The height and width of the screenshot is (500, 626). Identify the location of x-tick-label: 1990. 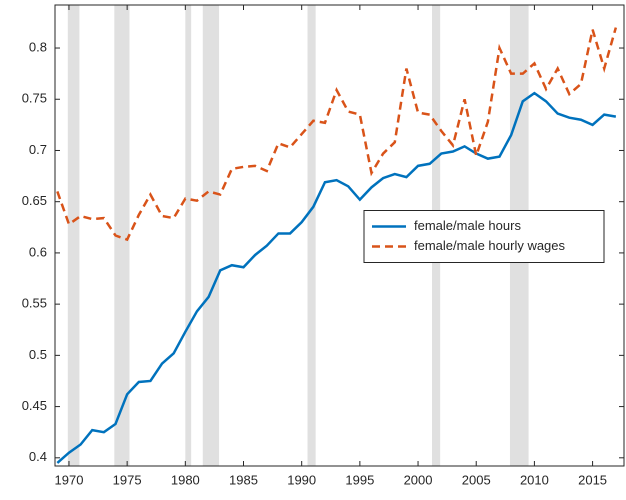
(301, 479).